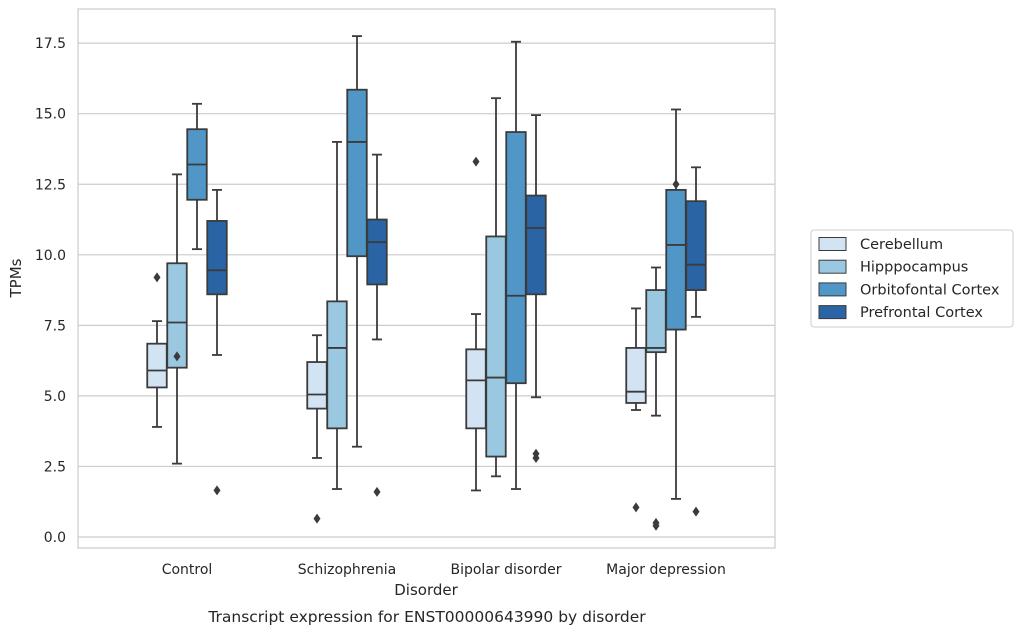 The image size is (1023, 634). What do you see at coordinates (50, 256) in the screenshot?
I see `y-tick-label: 10.0` at bounding box center [50, 256].